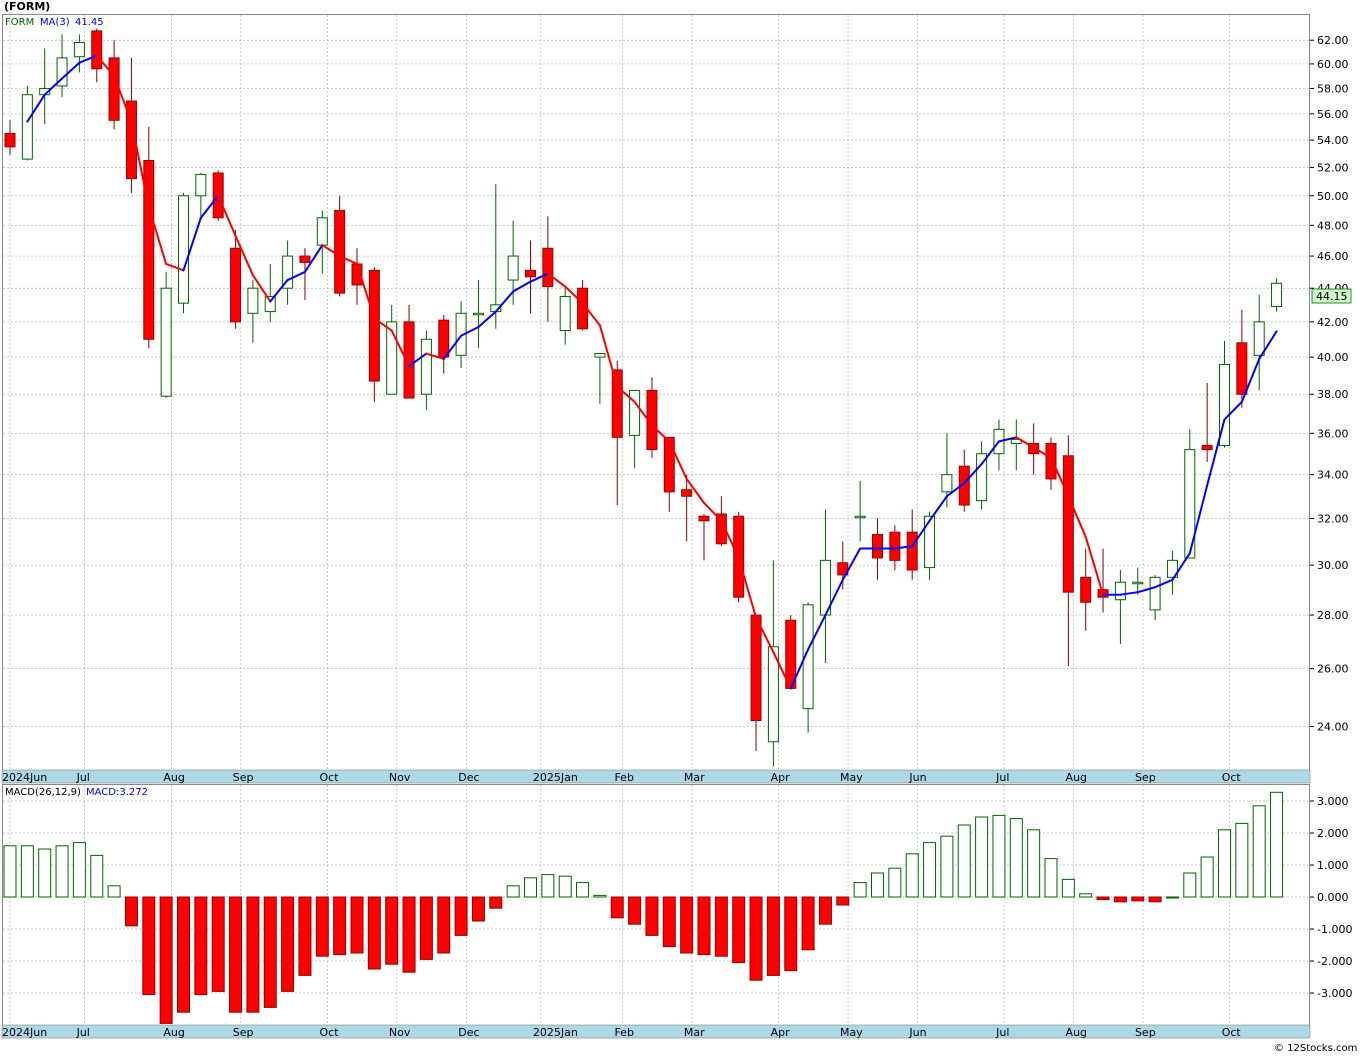 The width and height of the screenshot is (1360, 1056). Describe the element at coordinates (1333, 256) in the screenshot. I see `price-y-tick-label: 46.00` at that location.